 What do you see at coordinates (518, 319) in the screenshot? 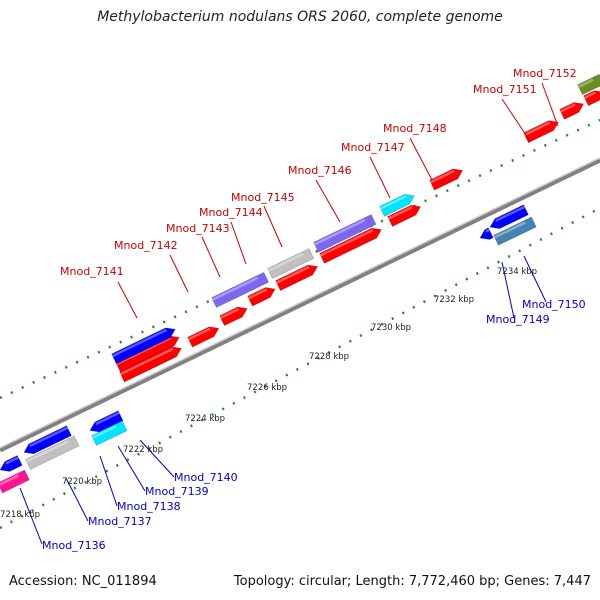
I see `gene-label-mnod-7149: Mnod_7149` at bounding box center [518, 319].